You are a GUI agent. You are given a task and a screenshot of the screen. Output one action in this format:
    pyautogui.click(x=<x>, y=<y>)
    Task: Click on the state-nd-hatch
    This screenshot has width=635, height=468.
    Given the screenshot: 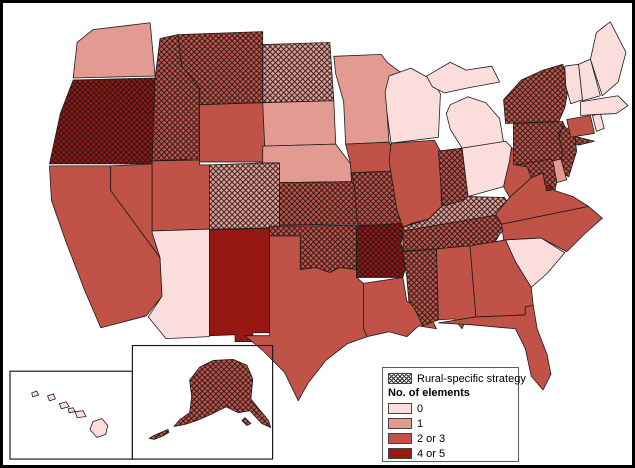 What is the action you would take?
    pyautogui.click(x=298, y=72)
    